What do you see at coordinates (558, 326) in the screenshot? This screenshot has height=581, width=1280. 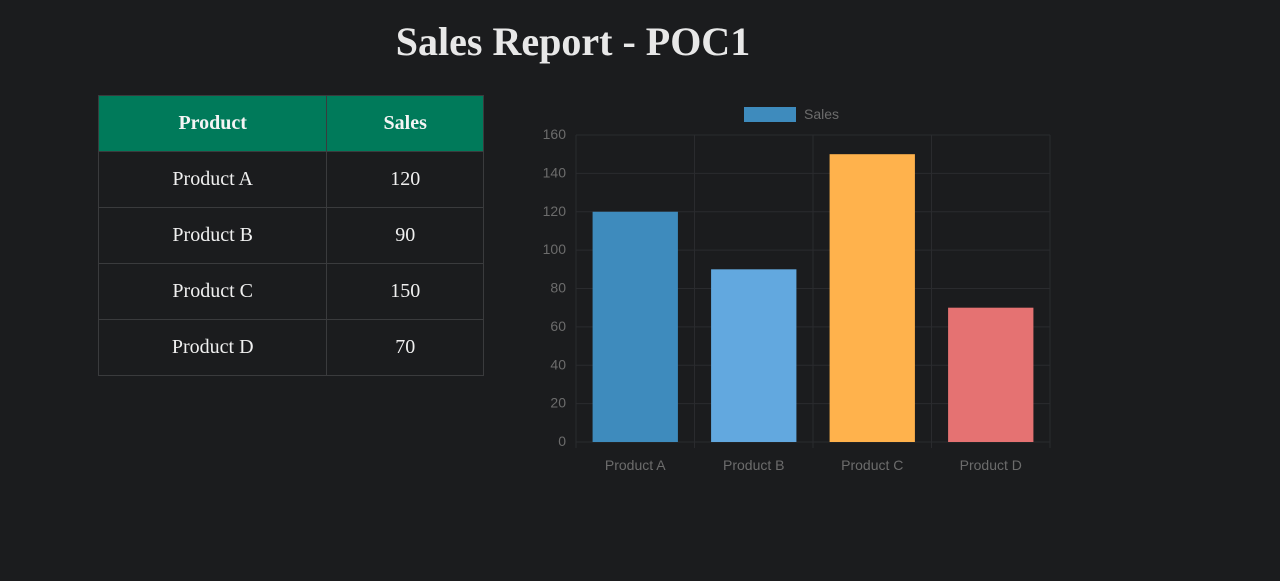 I see `y-tick-label: 60` at bounding box center [558, 326].